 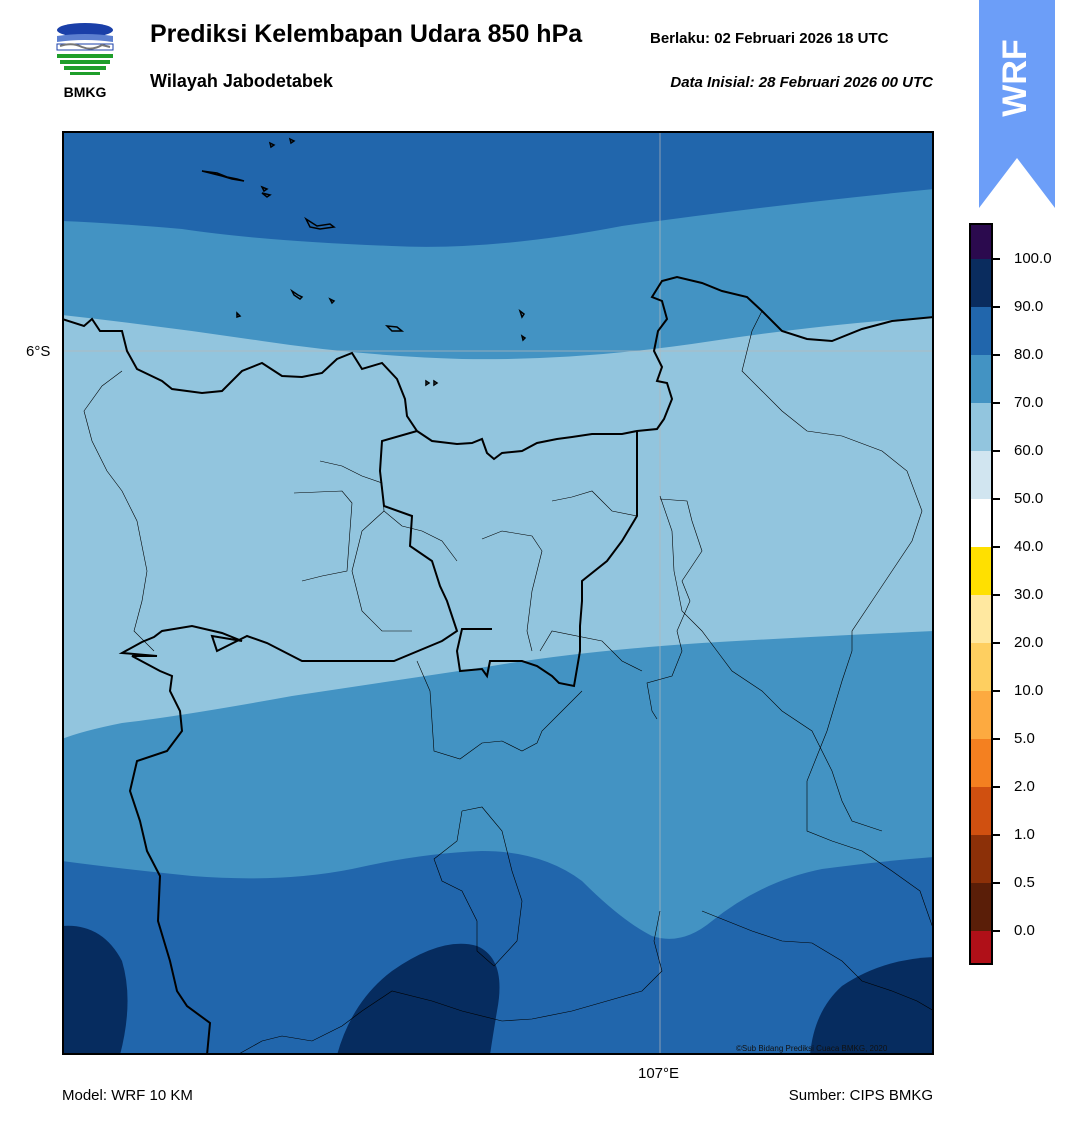 What do you see at coordinates (366, 34) in the screenshot?
I see `page-title: Prediksi Kelembapan Udara 850 hPa` at bounding box center [366, 34].